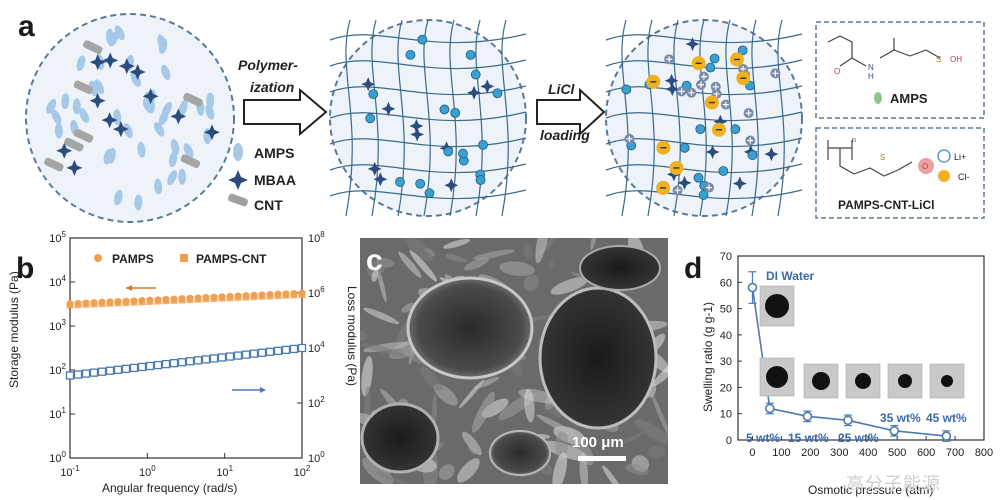  I want to click on x-tick-label: 200, so click(810, 453).